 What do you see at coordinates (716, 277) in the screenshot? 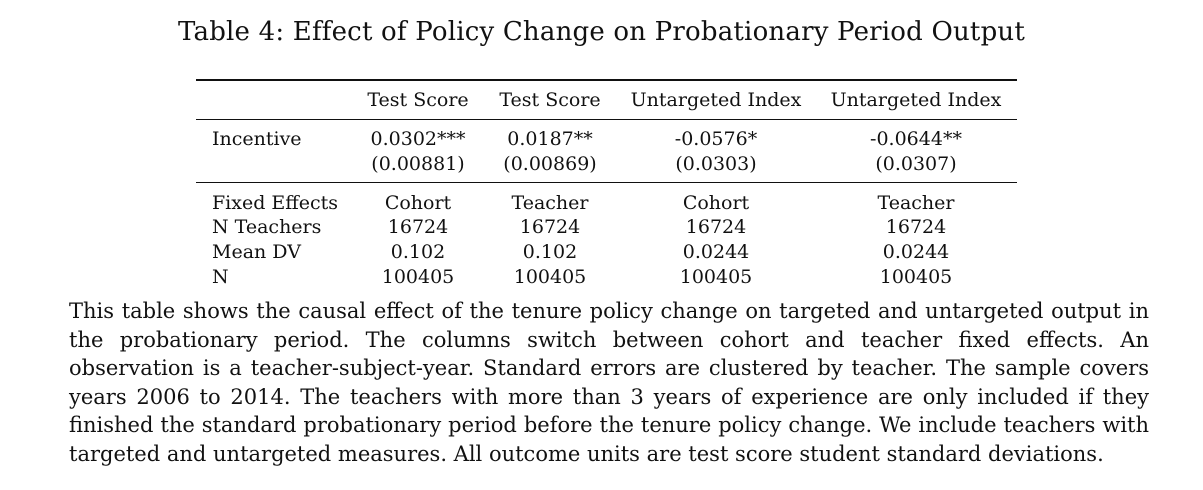
I see `n-cell-3: 100405` at bounding box center [716, 277].